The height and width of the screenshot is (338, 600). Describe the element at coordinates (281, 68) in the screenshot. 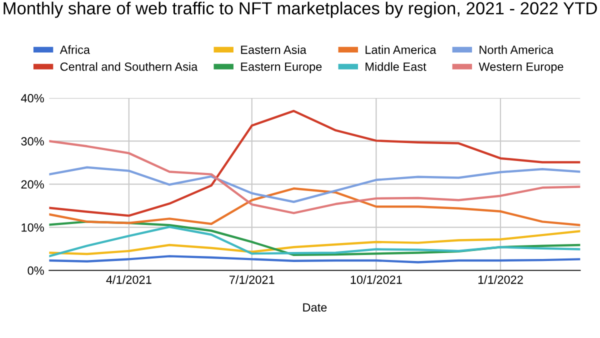

I see `legend-label: Eastern Europe` at that location.